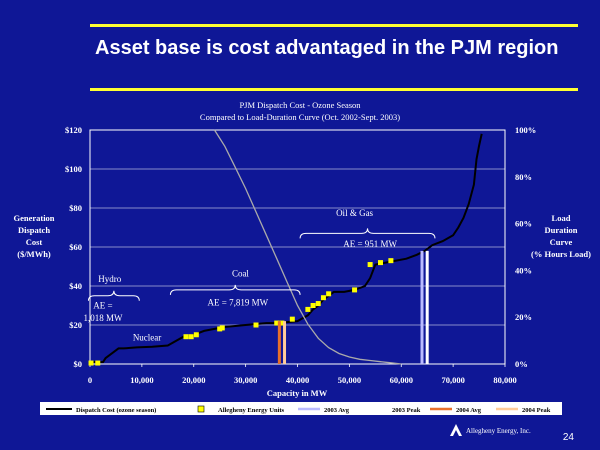 Image resolution: width=600 pixels, height=450 pixels. What do you see at coordinates (261, 264) in the screenshot?
I see `braces` at bounding box center [261, 264].